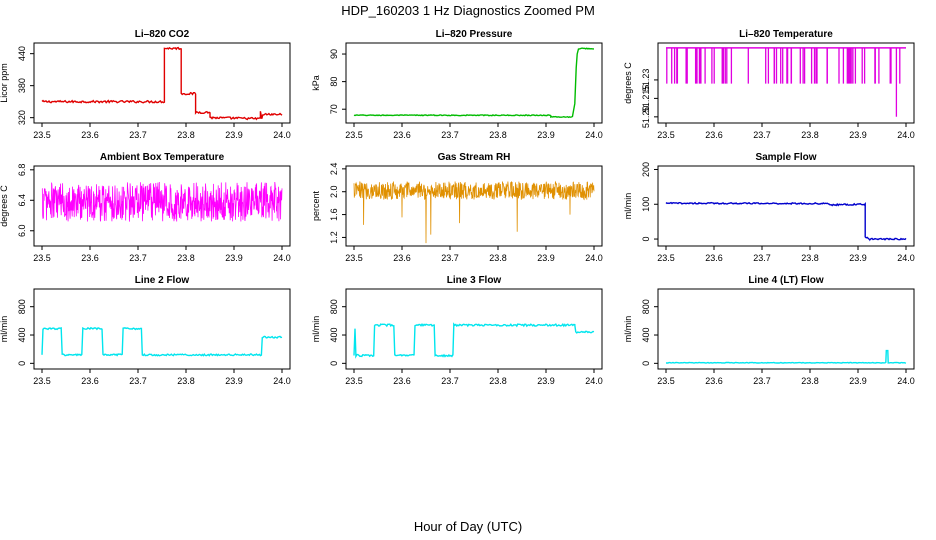 This screenshot has width=936, height=540. I want to click on y-tick-label: 6.0, so click(22, 231).